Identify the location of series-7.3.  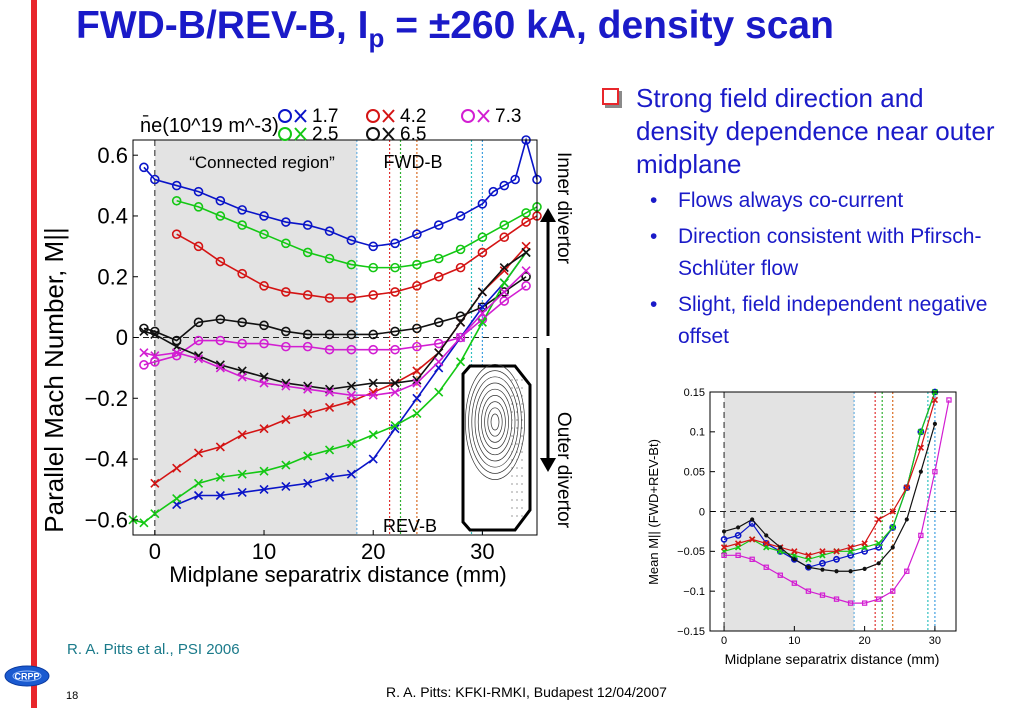
(836, 501).